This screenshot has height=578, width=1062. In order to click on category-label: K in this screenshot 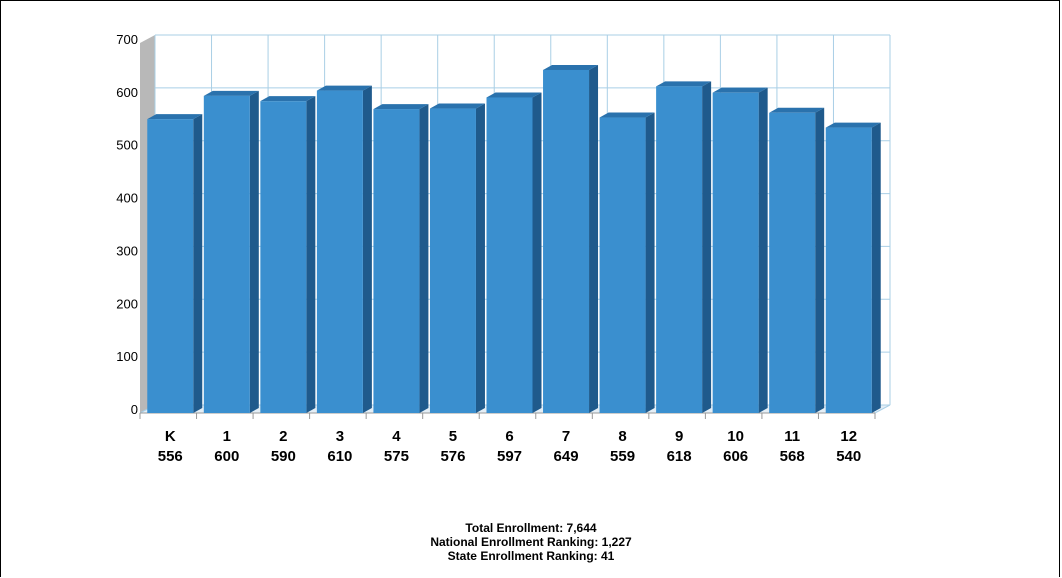, I will do `click(170, 436)`.